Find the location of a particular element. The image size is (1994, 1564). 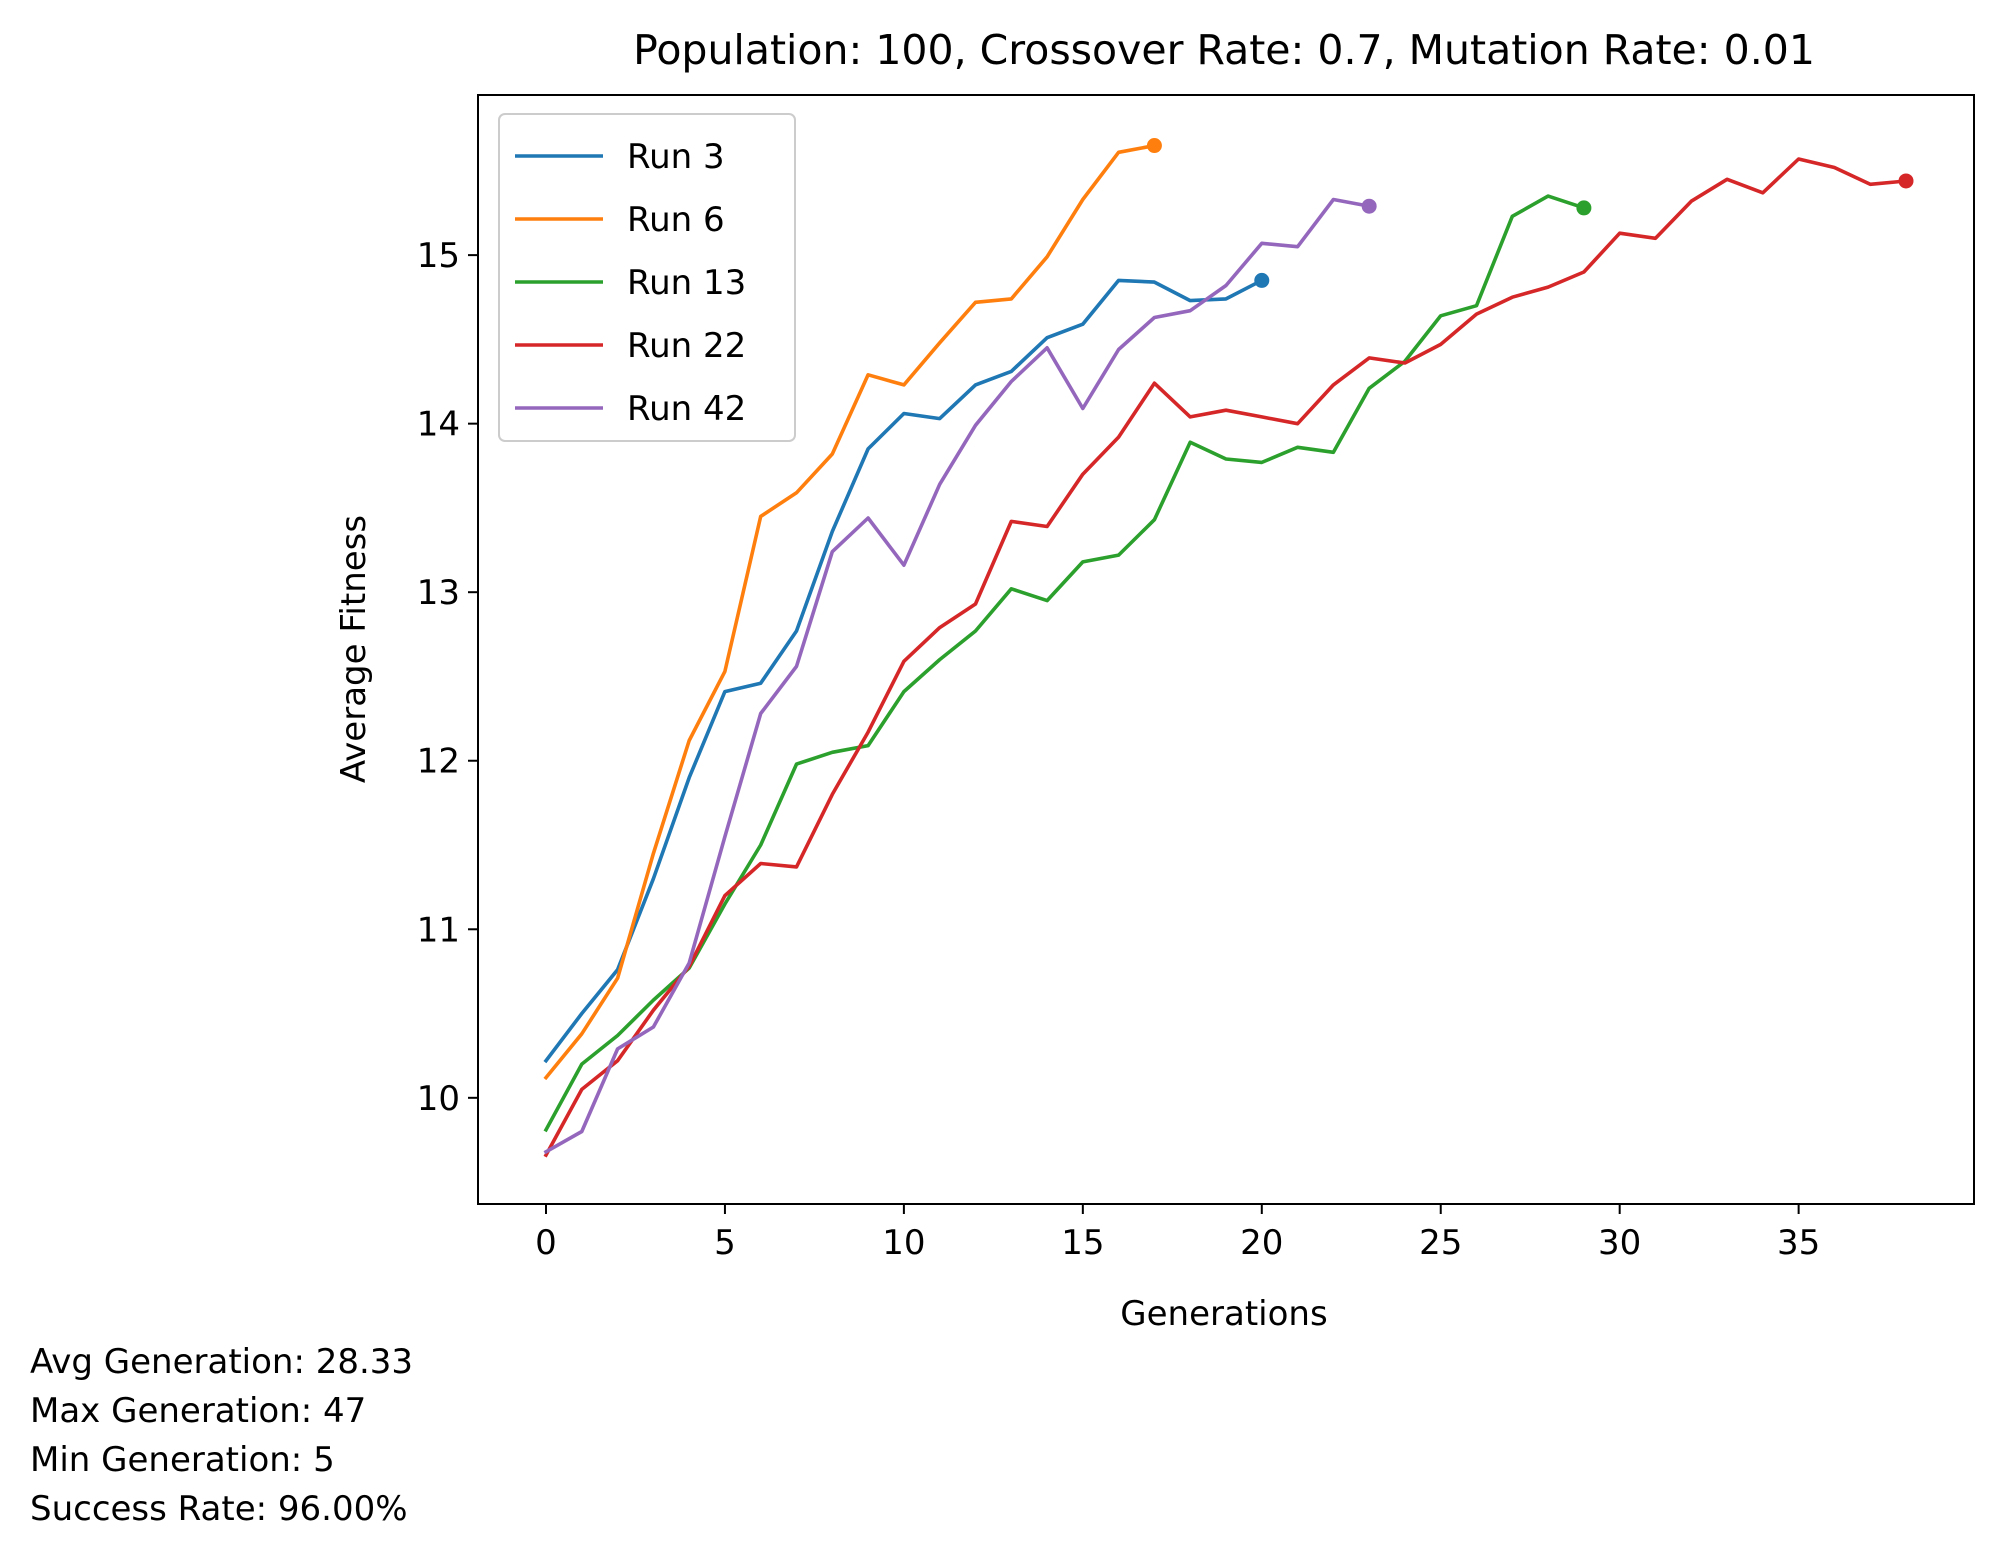

legend-label-5: Run 42 is located at coordinates (686, 409).